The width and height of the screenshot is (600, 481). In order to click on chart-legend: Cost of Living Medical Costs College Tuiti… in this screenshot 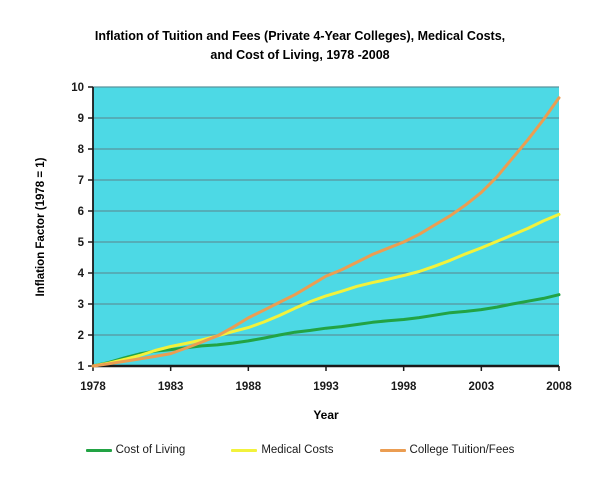, I will do `click(300, 450)`.